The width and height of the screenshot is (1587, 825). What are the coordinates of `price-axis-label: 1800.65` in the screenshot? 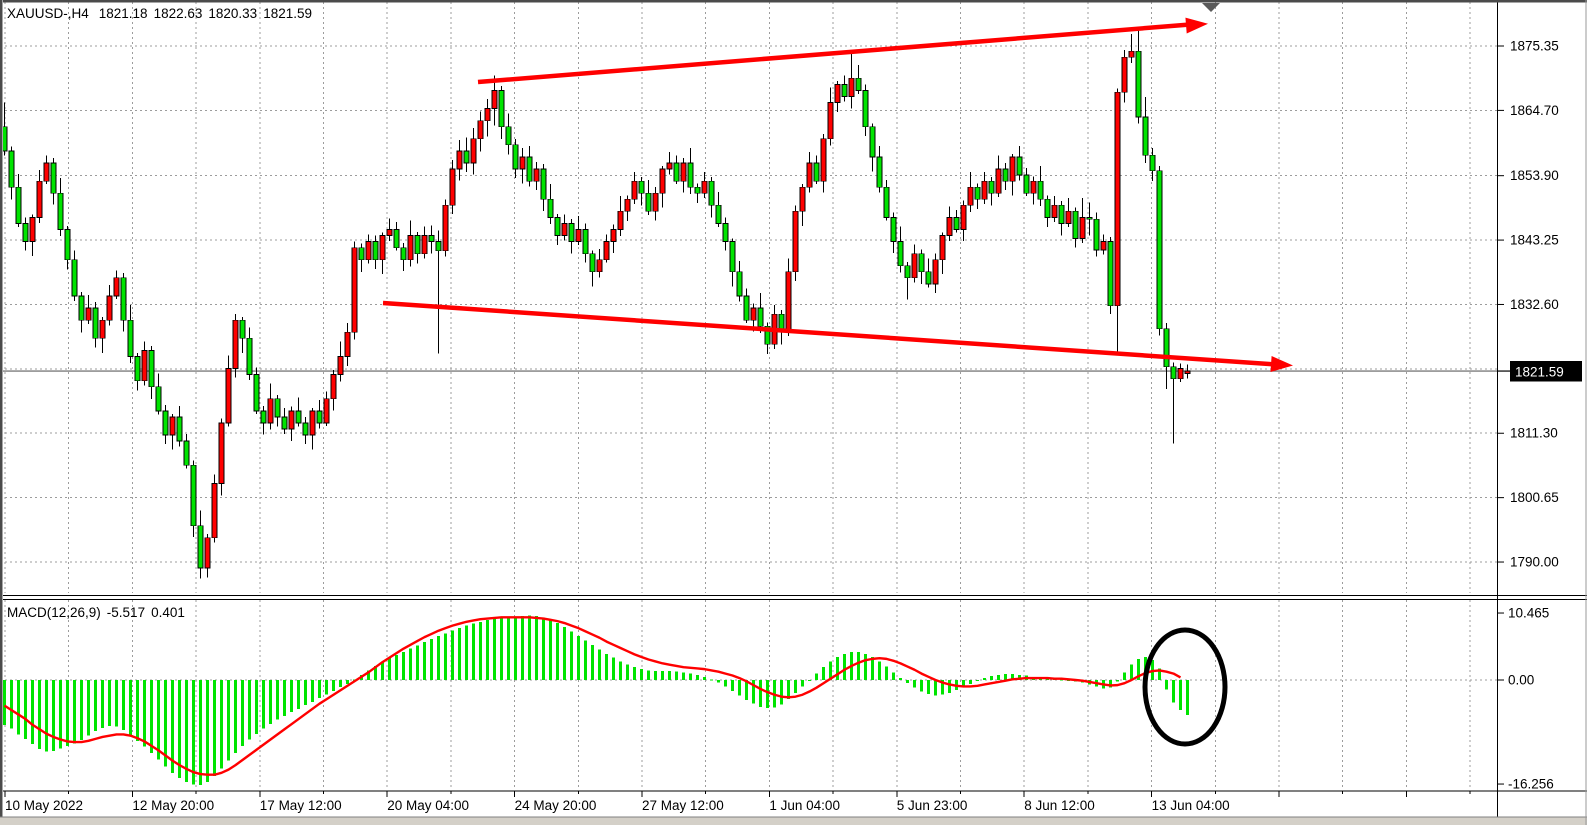 It's located at (1534, 497).